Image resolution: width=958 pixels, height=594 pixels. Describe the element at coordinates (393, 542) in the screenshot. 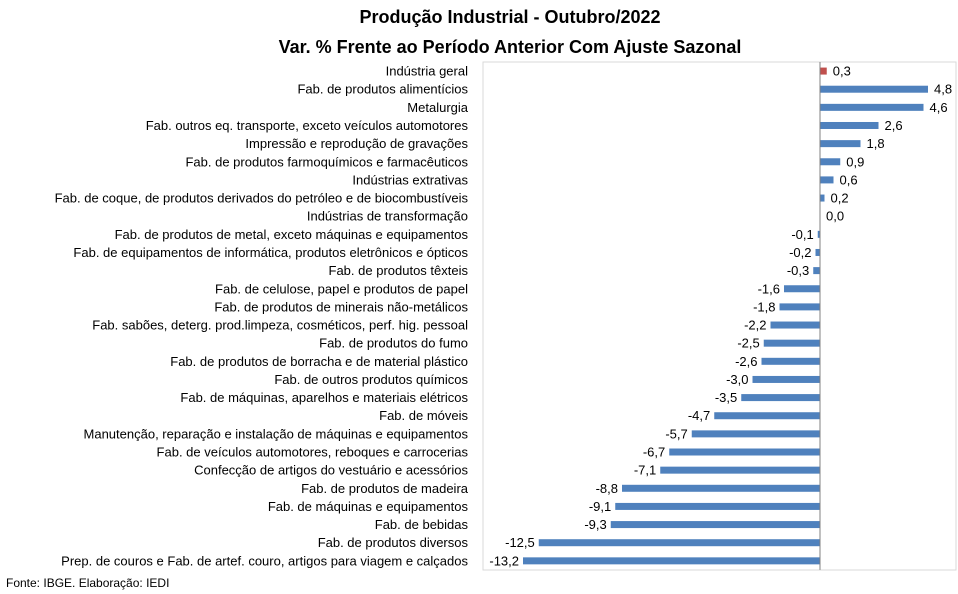

I see `category-label: Fab. de produtos diversos` at that location.